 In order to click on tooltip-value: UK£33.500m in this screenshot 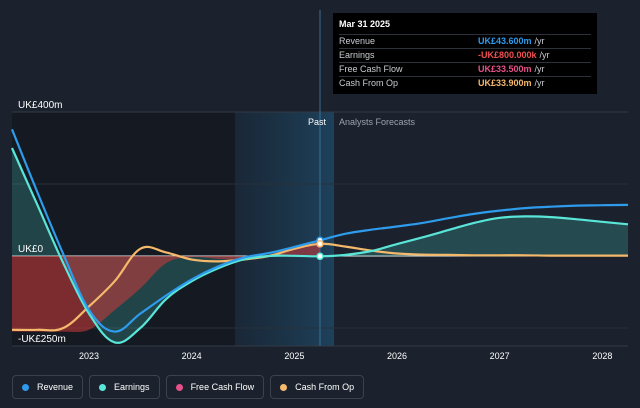, I will do `click(505, 69)`.